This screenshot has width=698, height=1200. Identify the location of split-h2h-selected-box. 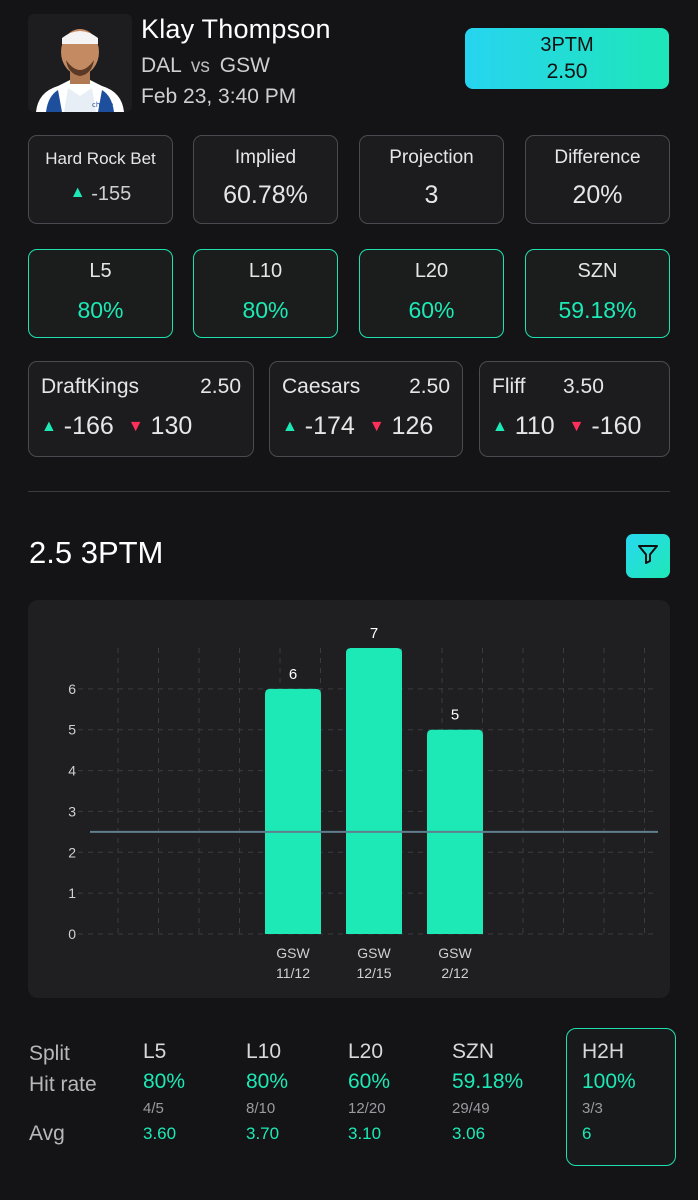
(621, 1097).